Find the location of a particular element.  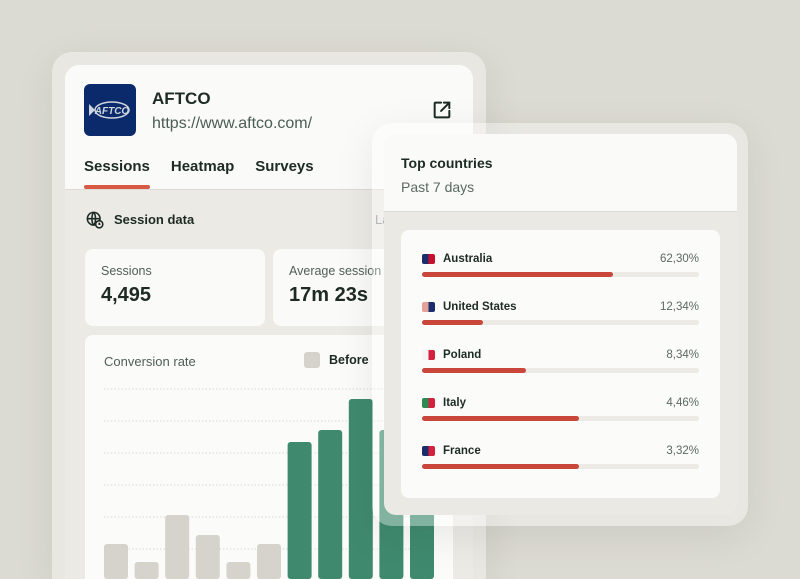

tab-heatmap: Heatmap is located at coordinates (202, 166).